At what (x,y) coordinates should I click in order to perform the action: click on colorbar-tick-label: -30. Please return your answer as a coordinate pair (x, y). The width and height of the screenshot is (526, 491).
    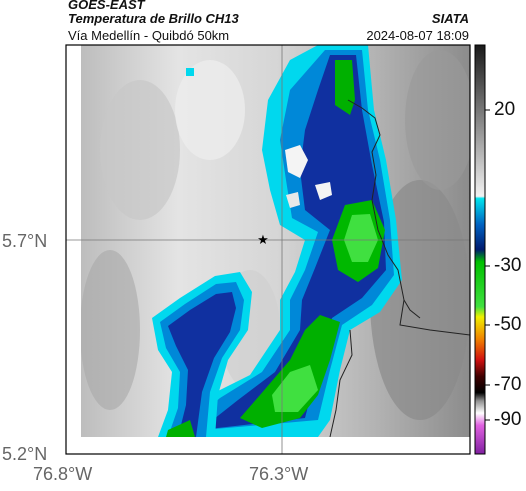
    Looking at the image, I should click on (508, 265).